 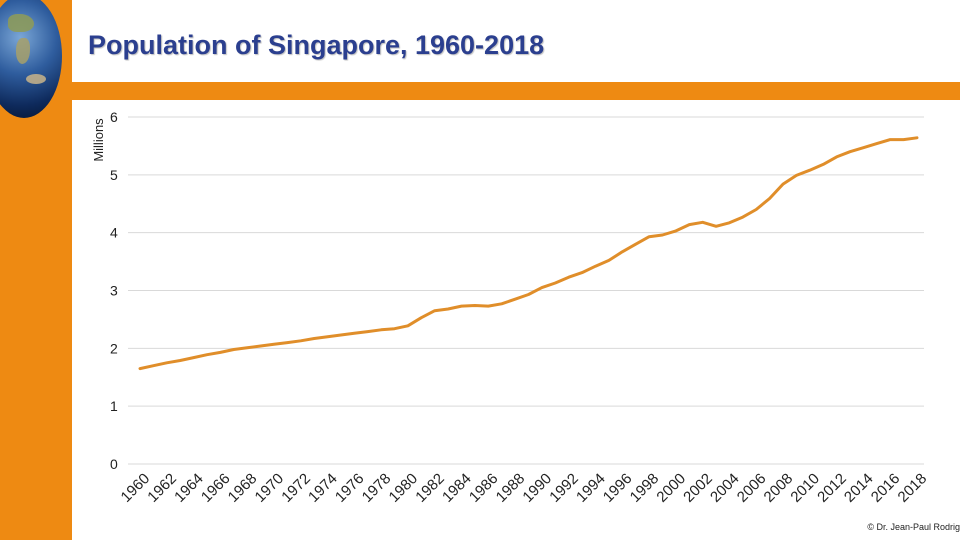 What do you see at coordinates (457, 488) in the screenshot?
I see `x-tick-label: 1984` at bounding box center [457, 488].